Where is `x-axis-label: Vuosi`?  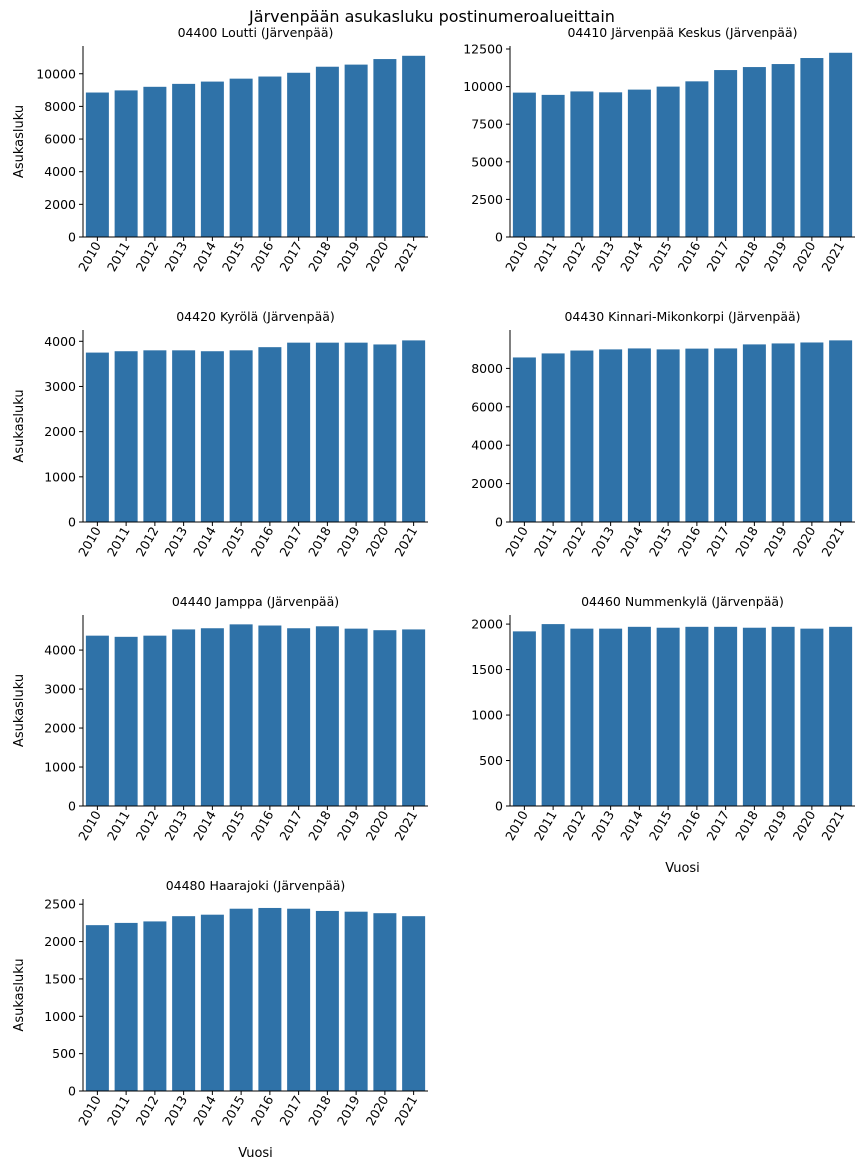
x-axis-label: Vuosi is located at coordinates (255, 1153).